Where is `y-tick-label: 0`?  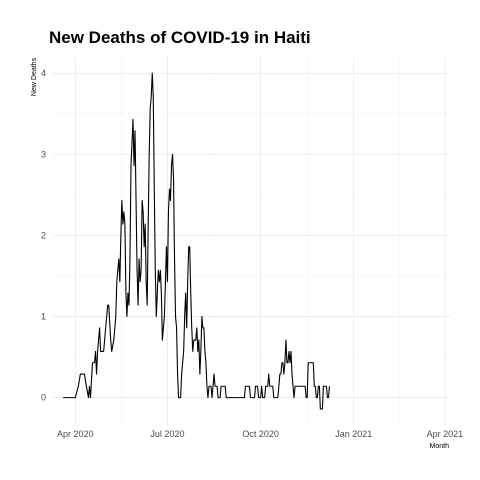 y-tick-label: 0 is located at coordinates (43, 398).